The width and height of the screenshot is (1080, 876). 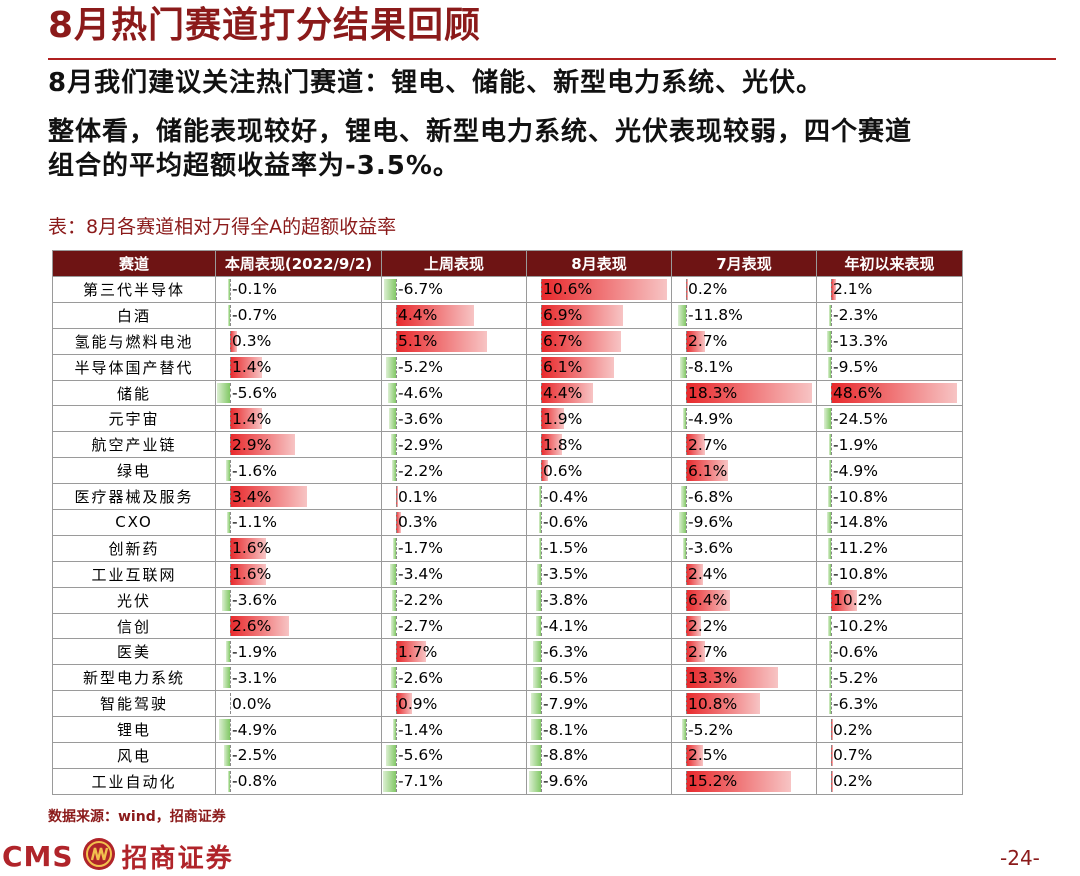 What do you see at coordinates (744, 522) in the screenshot?
I see `cell-july: -9.6%` at bounding box center [744, 522].